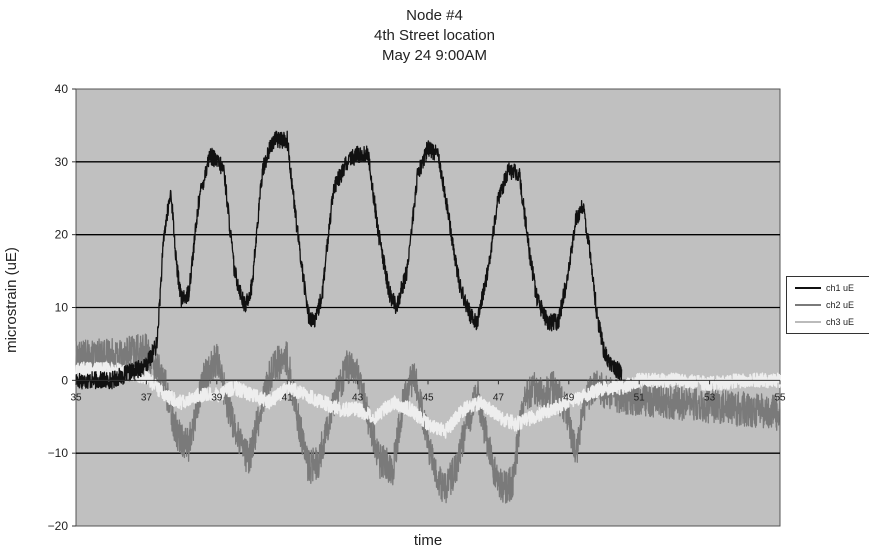 Image resolution: width=869 pixels, height=554 pixels. What do you see at coordinates (824, 288) in the screenshot?
I see `legend-item-ch1: ch1 uE` at bounding box center [824, 288].